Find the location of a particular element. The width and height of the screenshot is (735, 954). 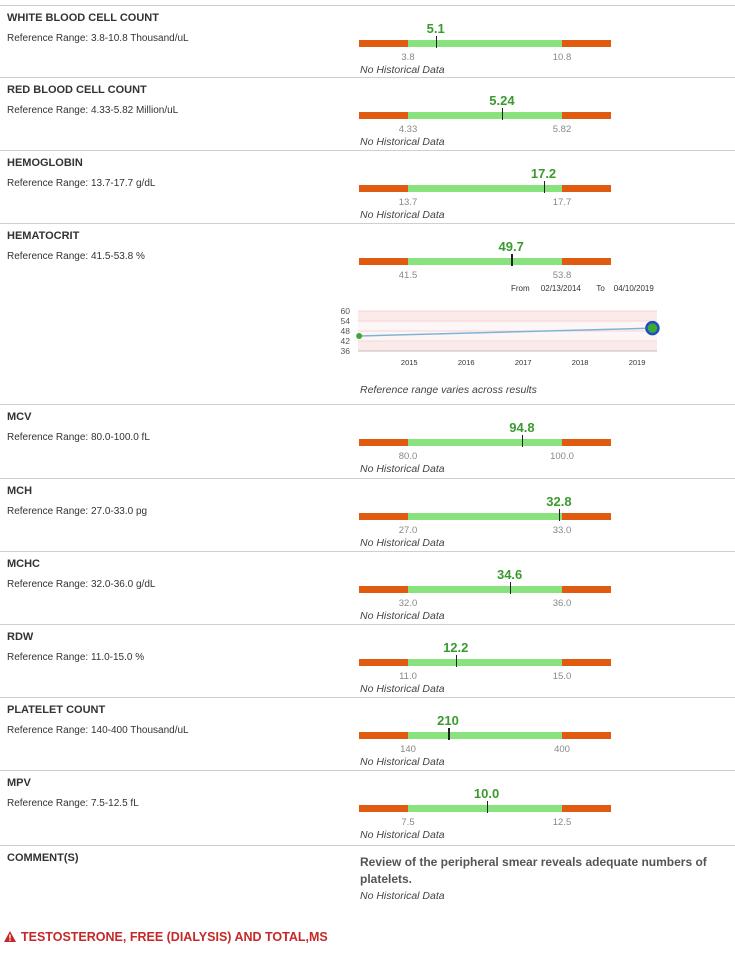

reference-range: Reference Range: 80.0-100.0 fL is located at coordinates (78, 437).